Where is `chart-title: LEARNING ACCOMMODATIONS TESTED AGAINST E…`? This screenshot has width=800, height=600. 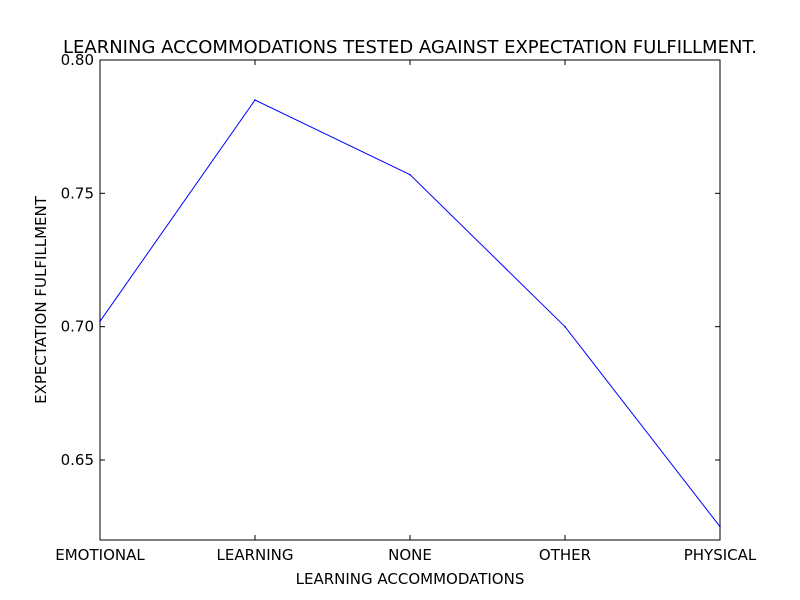 chart-title: LEARNING ACCOMMODATIONS TESTED AGAINST E… is located at coordinates (410, 47).